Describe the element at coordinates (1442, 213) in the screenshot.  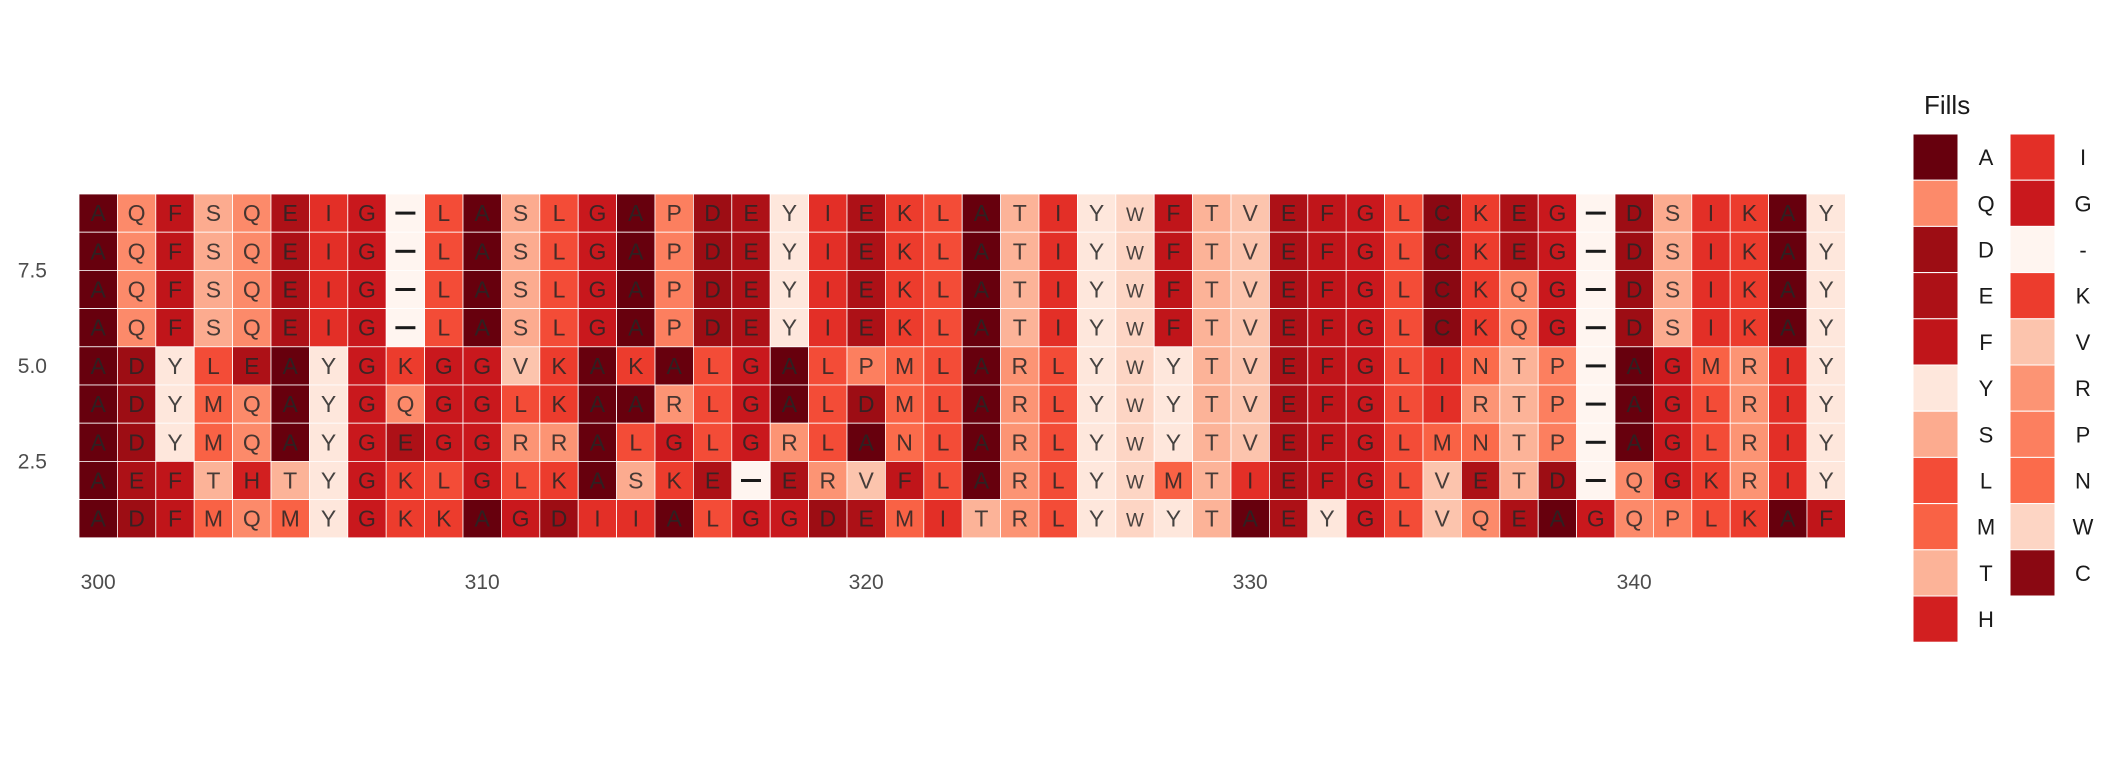
I see `residue-letter: C` at that location.